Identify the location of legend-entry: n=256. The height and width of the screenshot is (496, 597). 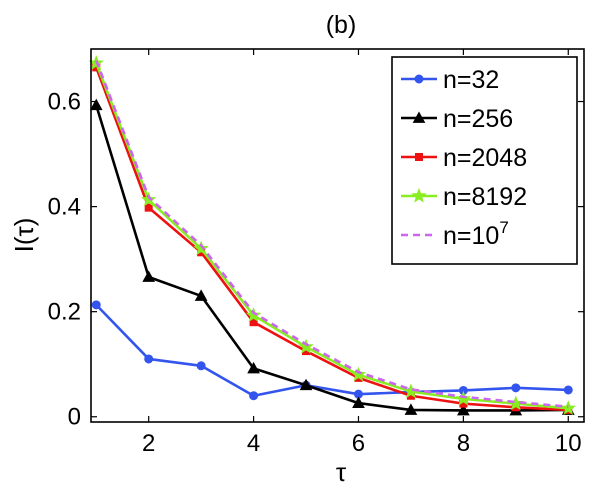
(457, 119).